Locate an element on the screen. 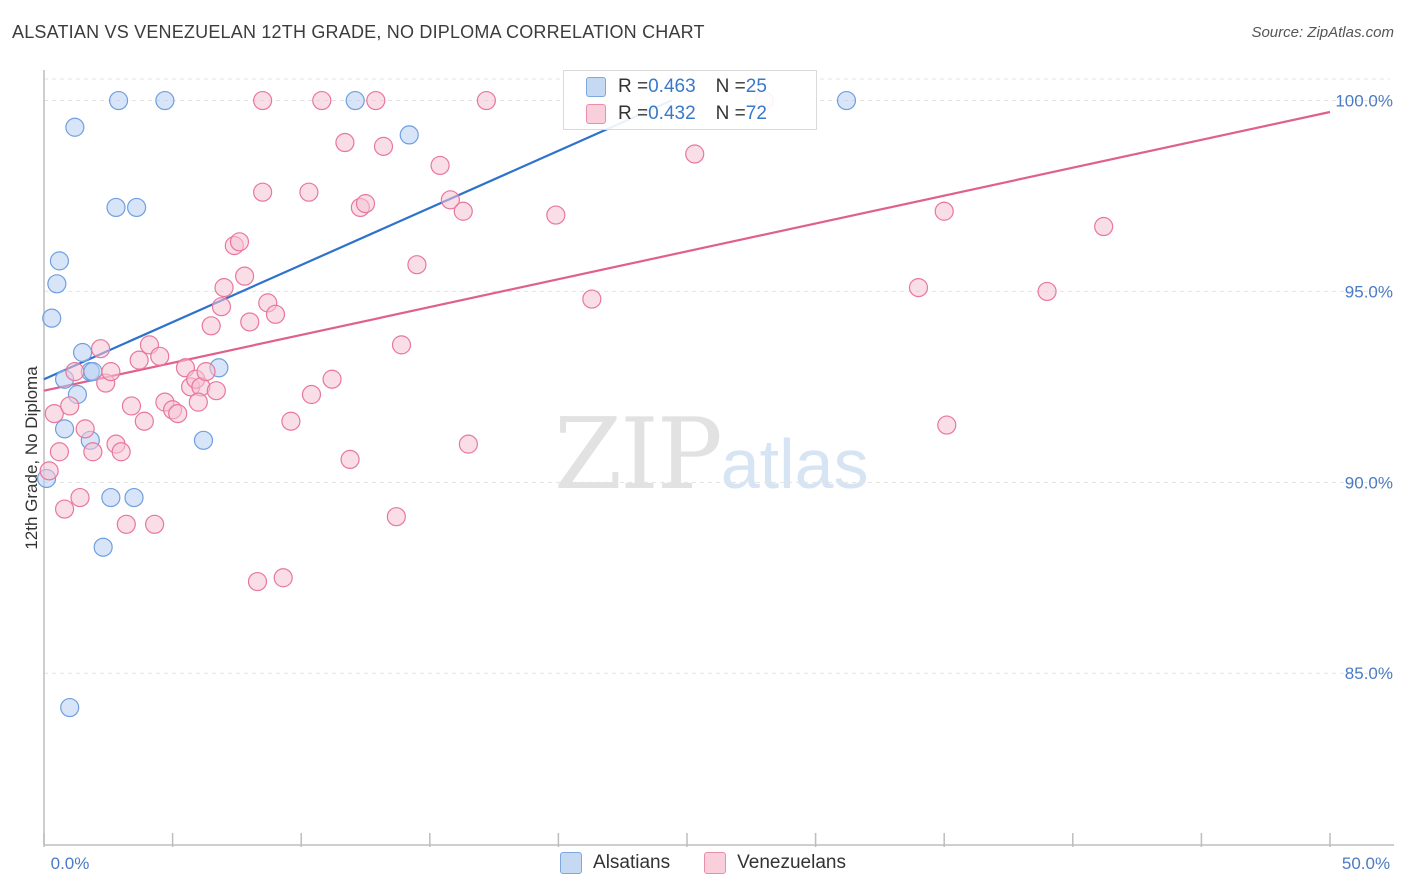  r-value: 0.463 is located at coordinates (672, 86).